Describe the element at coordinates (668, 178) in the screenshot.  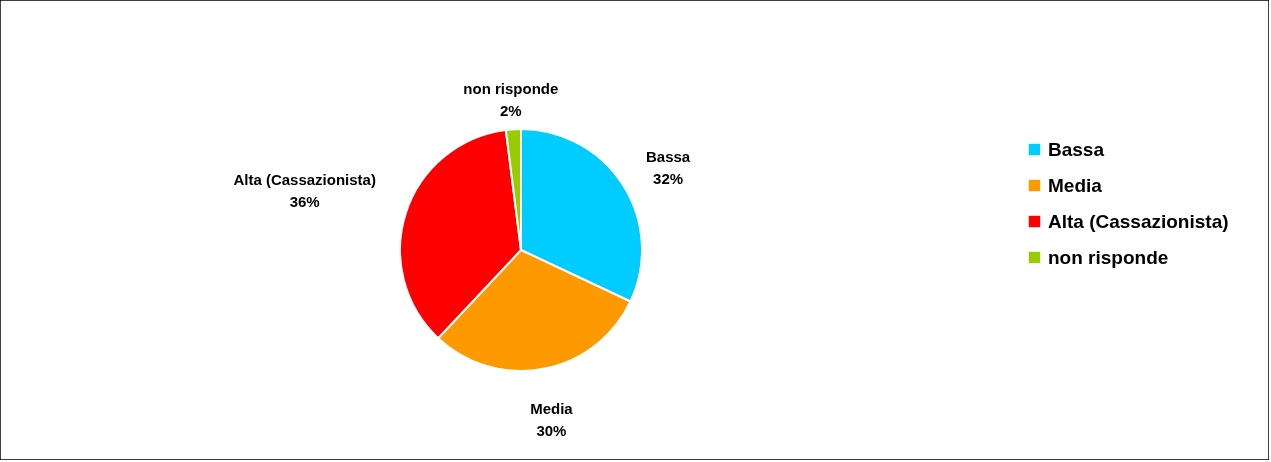
I see `data-label: 32%` at that location.